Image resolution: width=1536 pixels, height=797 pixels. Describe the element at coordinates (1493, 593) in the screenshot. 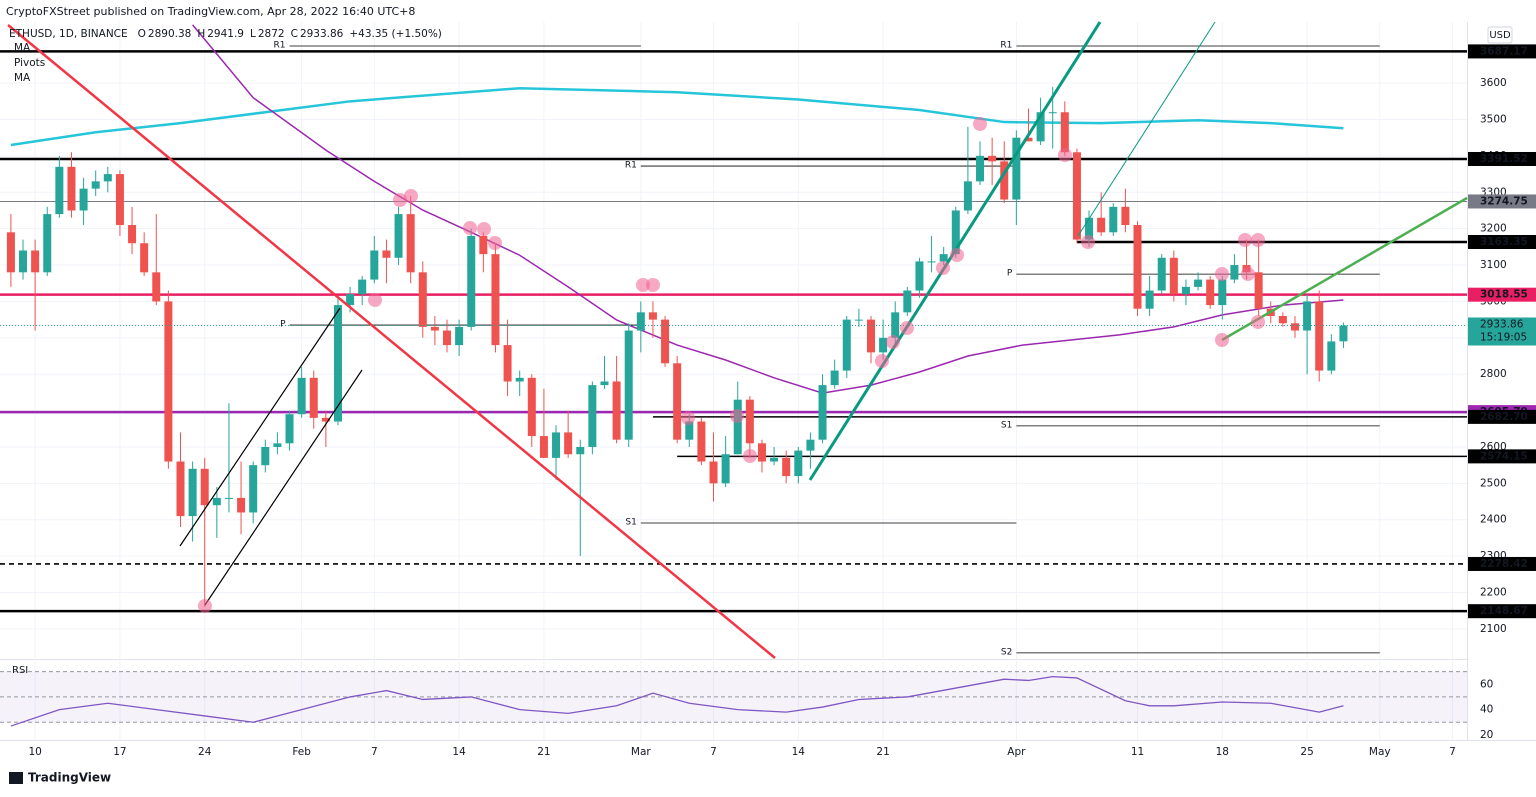

I see `y-tick-label: 2200` at that location.